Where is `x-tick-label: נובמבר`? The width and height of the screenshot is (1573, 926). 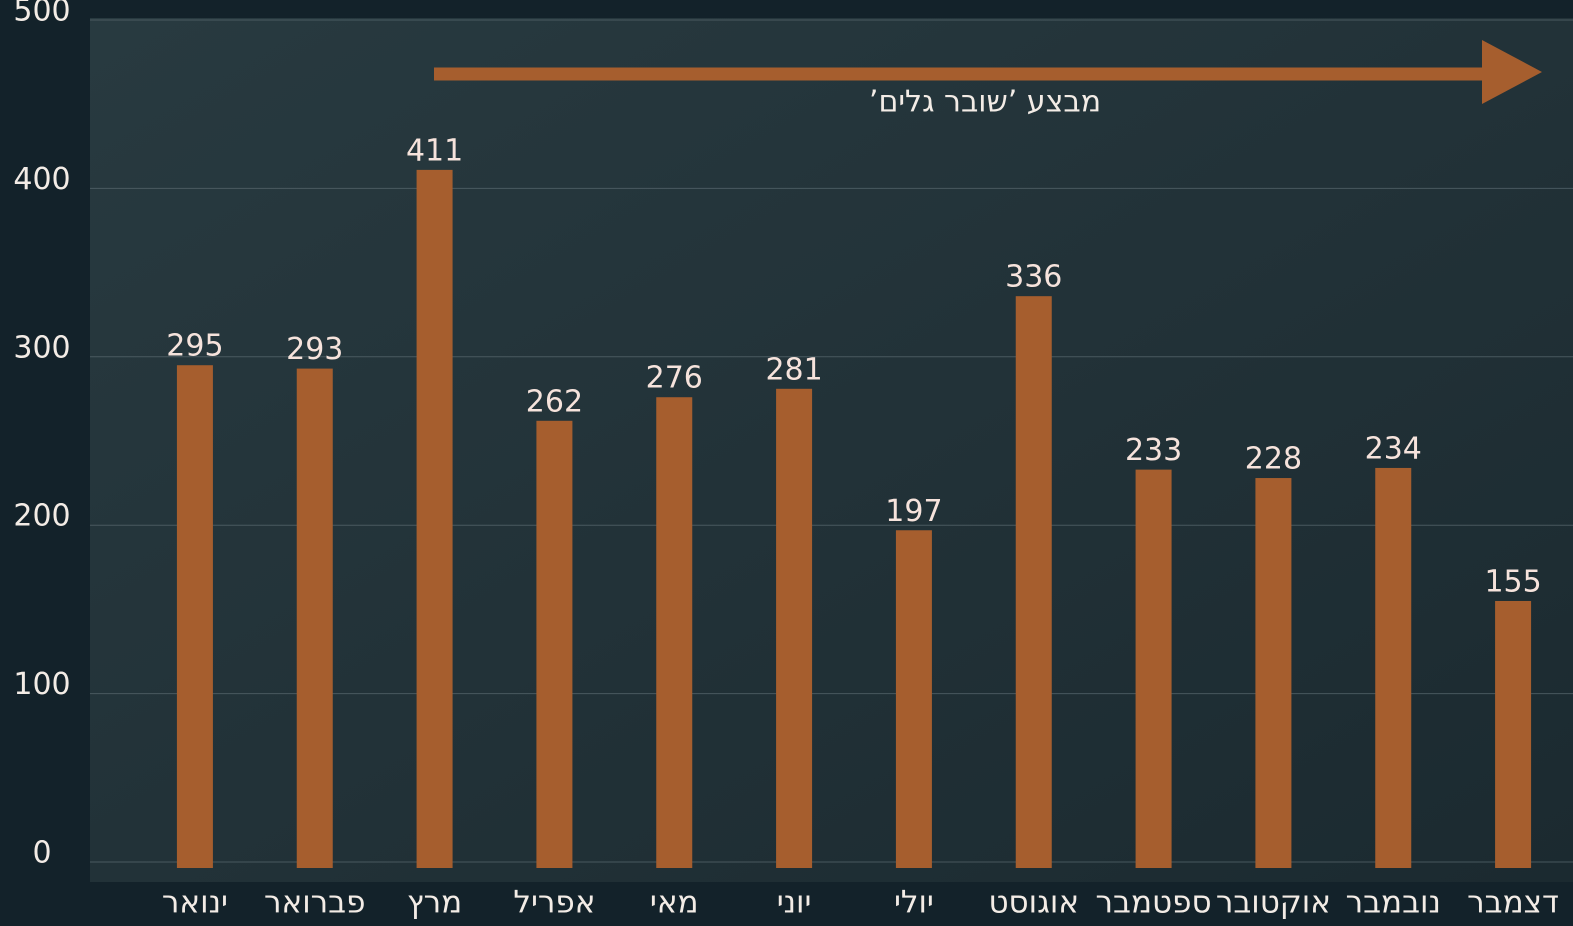 x-tick-label: נובמבר is located at coordinates (1393, 903).